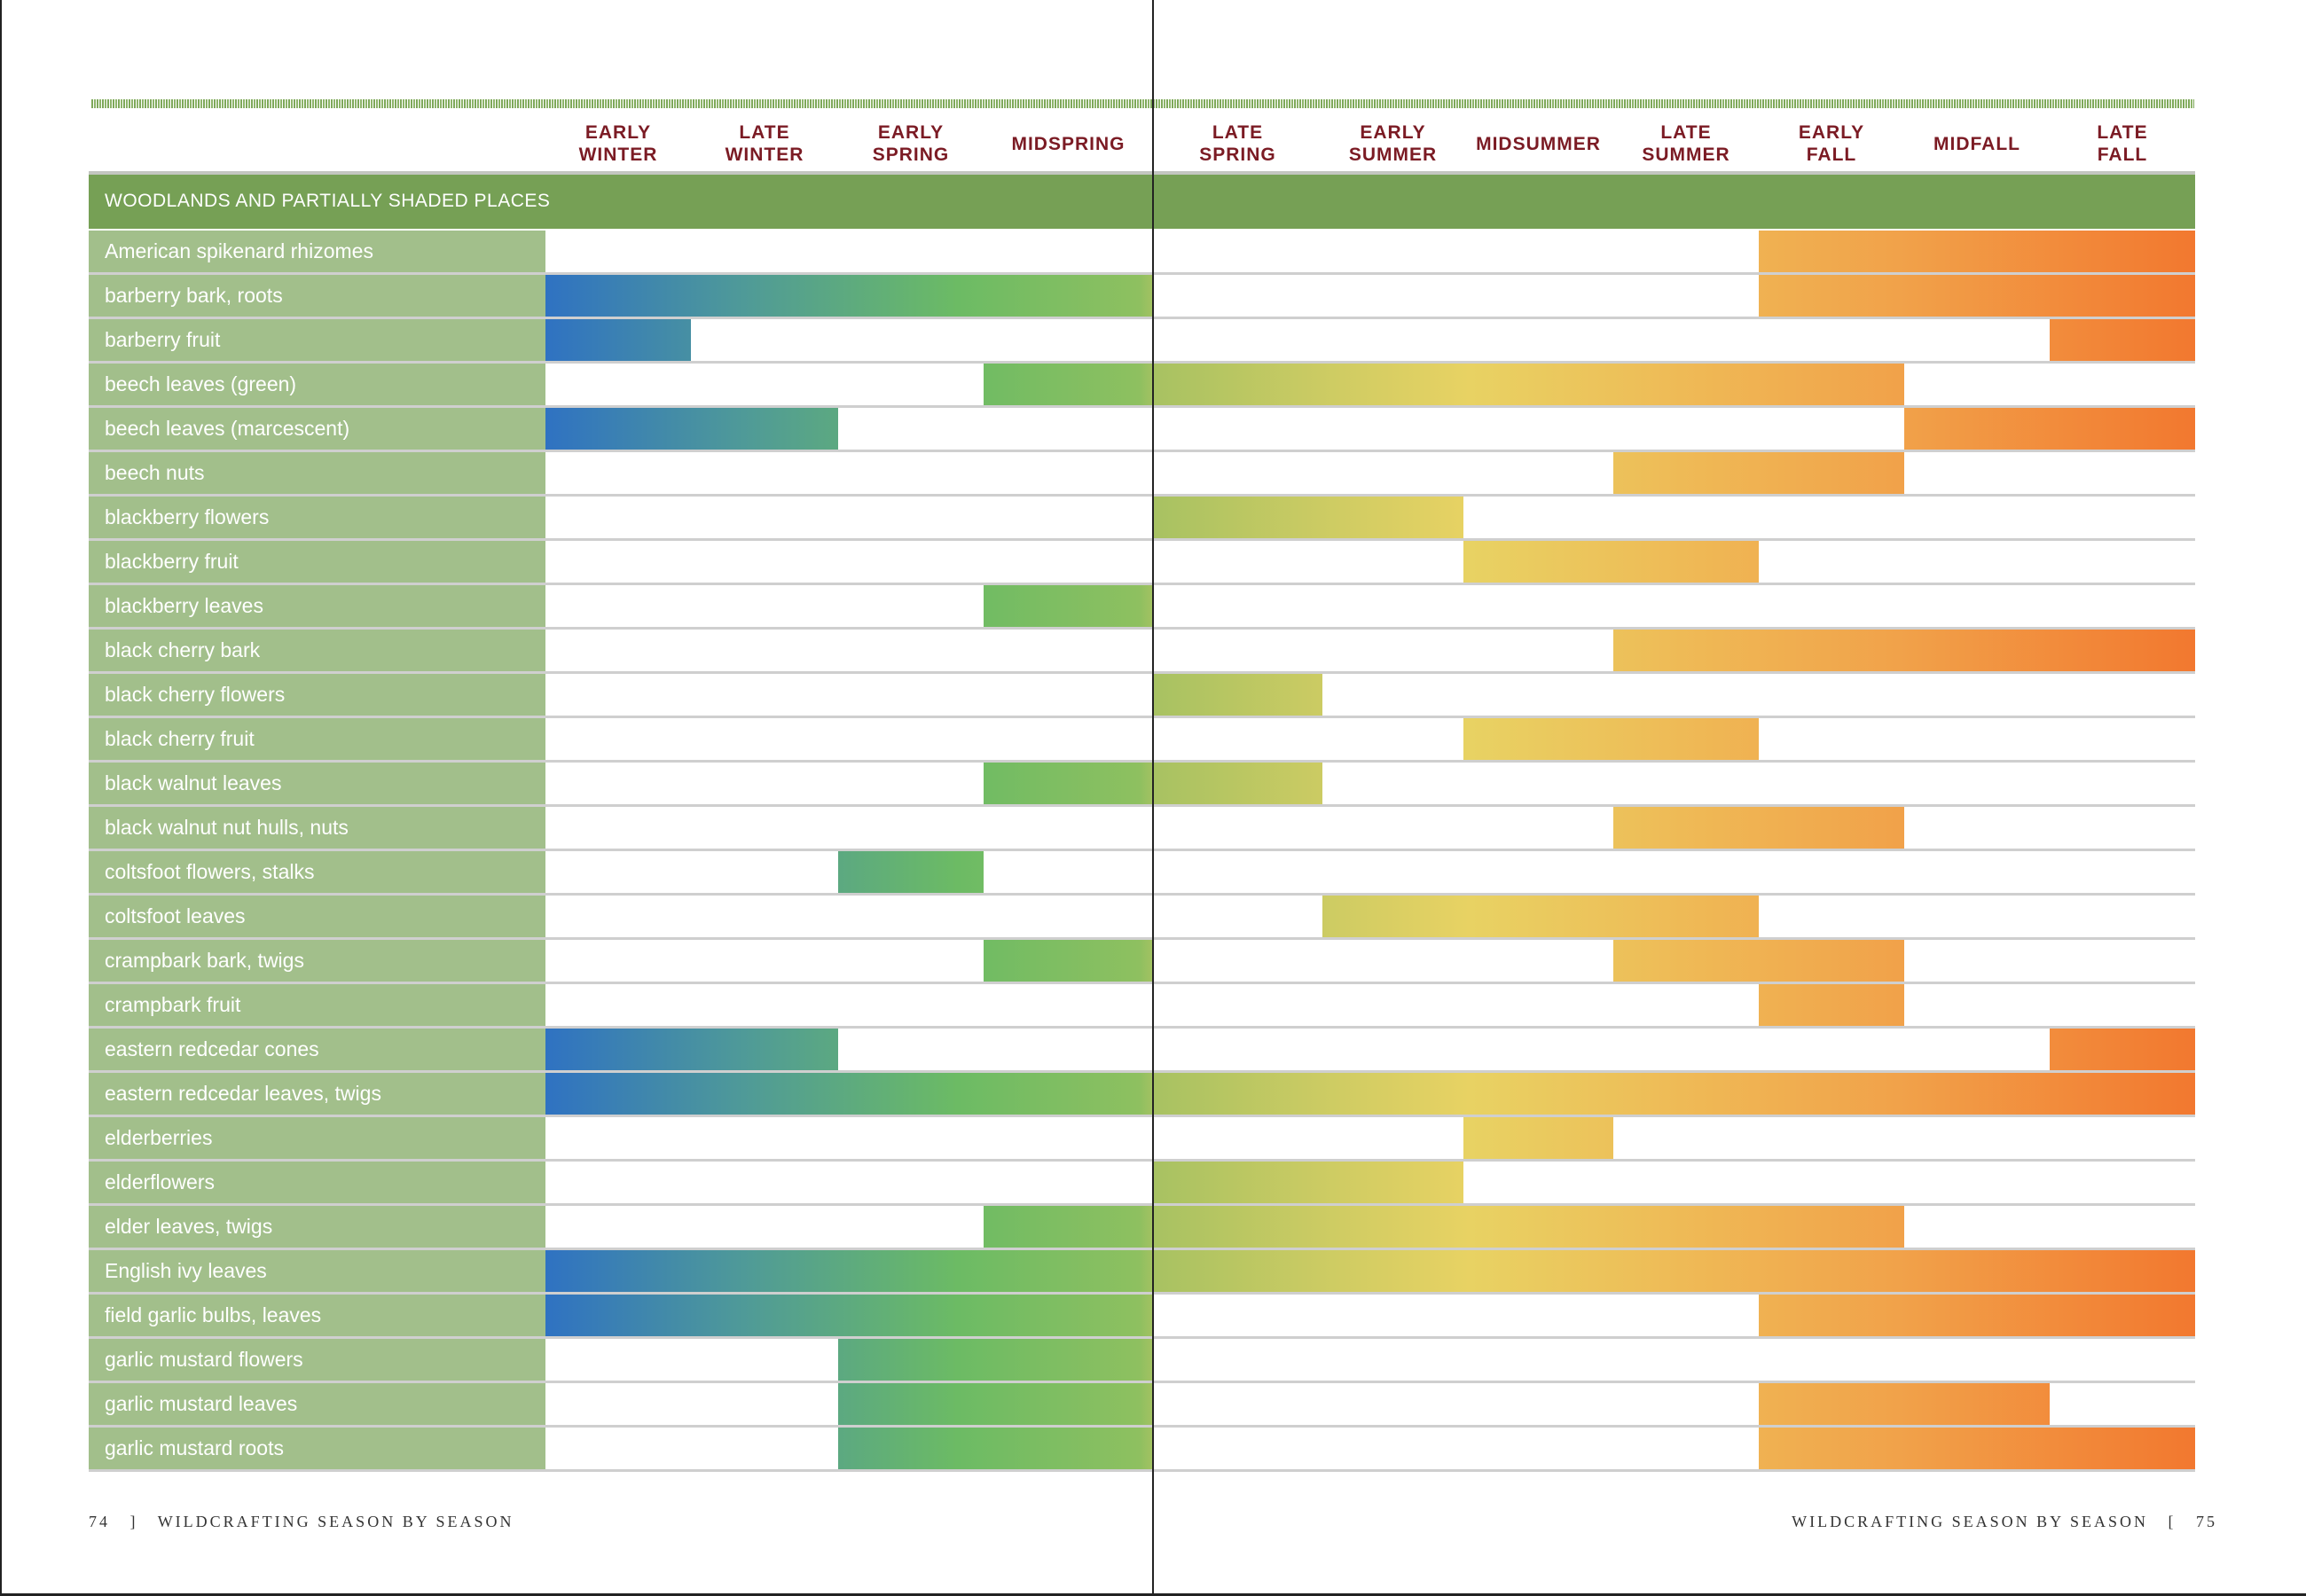  I want to click on season-header: EARLY FALL, so click(1832, 143).